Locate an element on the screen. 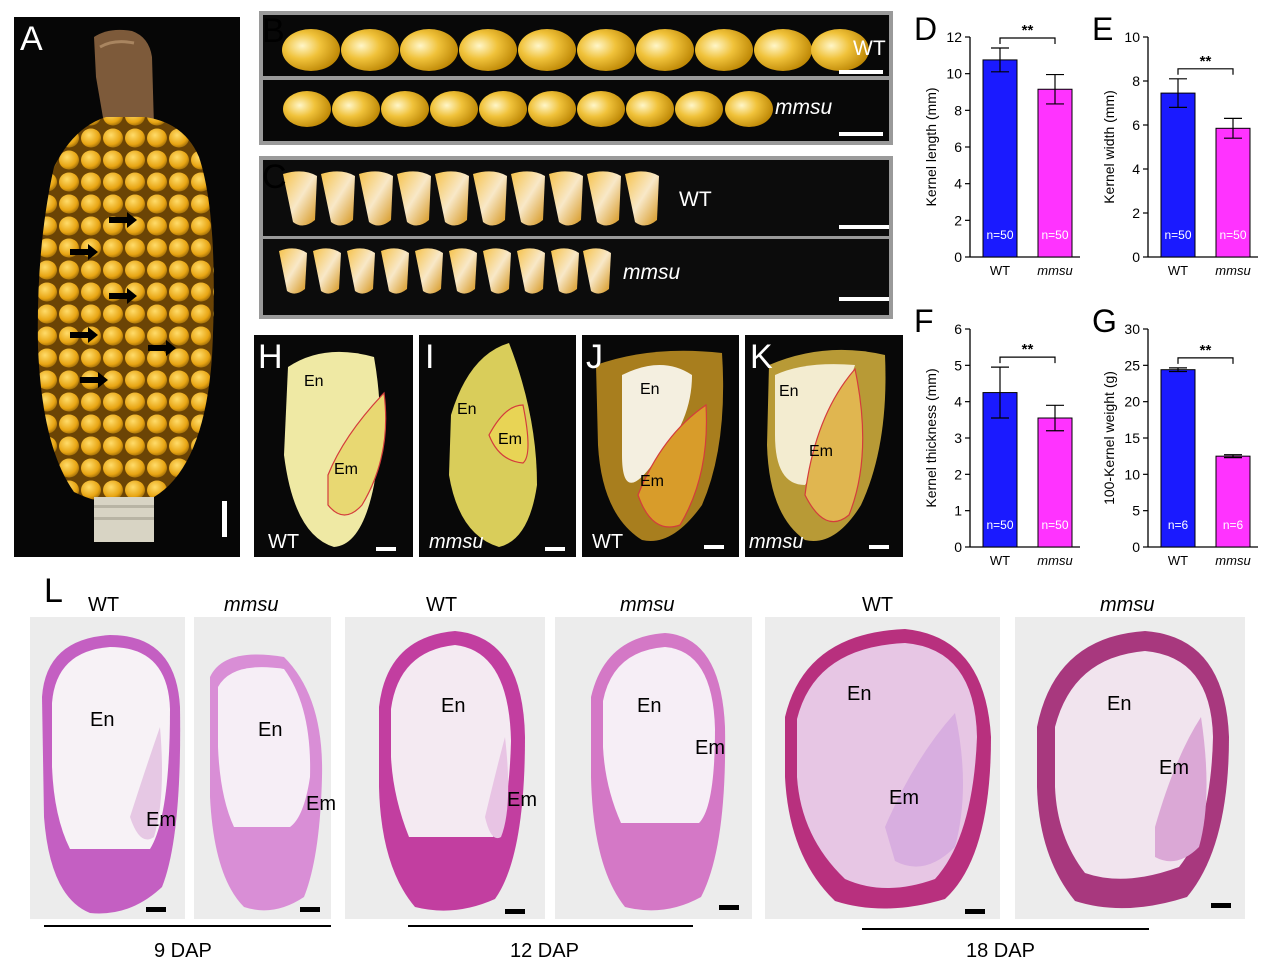  y-tick-label: 25 is located at coordinates (1132, 365).